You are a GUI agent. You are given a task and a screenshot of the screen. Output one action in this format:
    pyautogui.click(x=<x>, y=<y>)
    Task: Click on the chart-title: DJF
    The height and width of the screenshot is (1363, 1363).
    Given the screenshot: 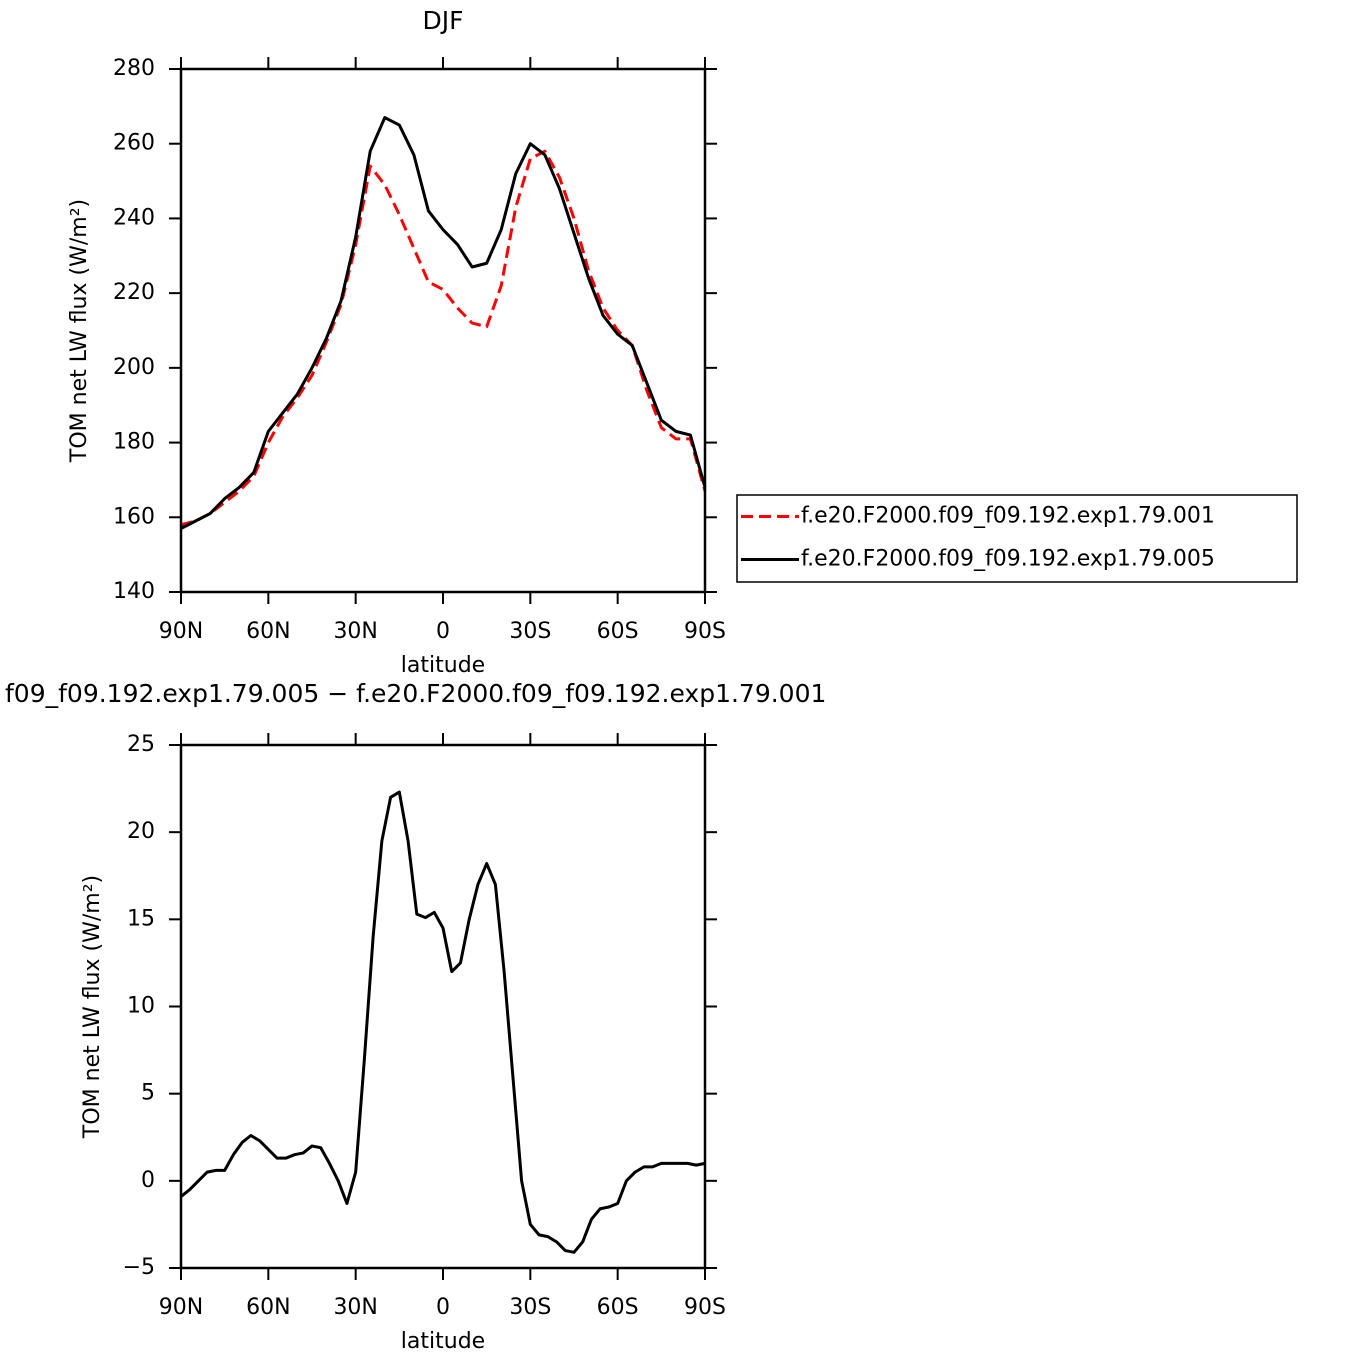 What is the action you would take?
    pyautogui.click(x=442, y=20)
    